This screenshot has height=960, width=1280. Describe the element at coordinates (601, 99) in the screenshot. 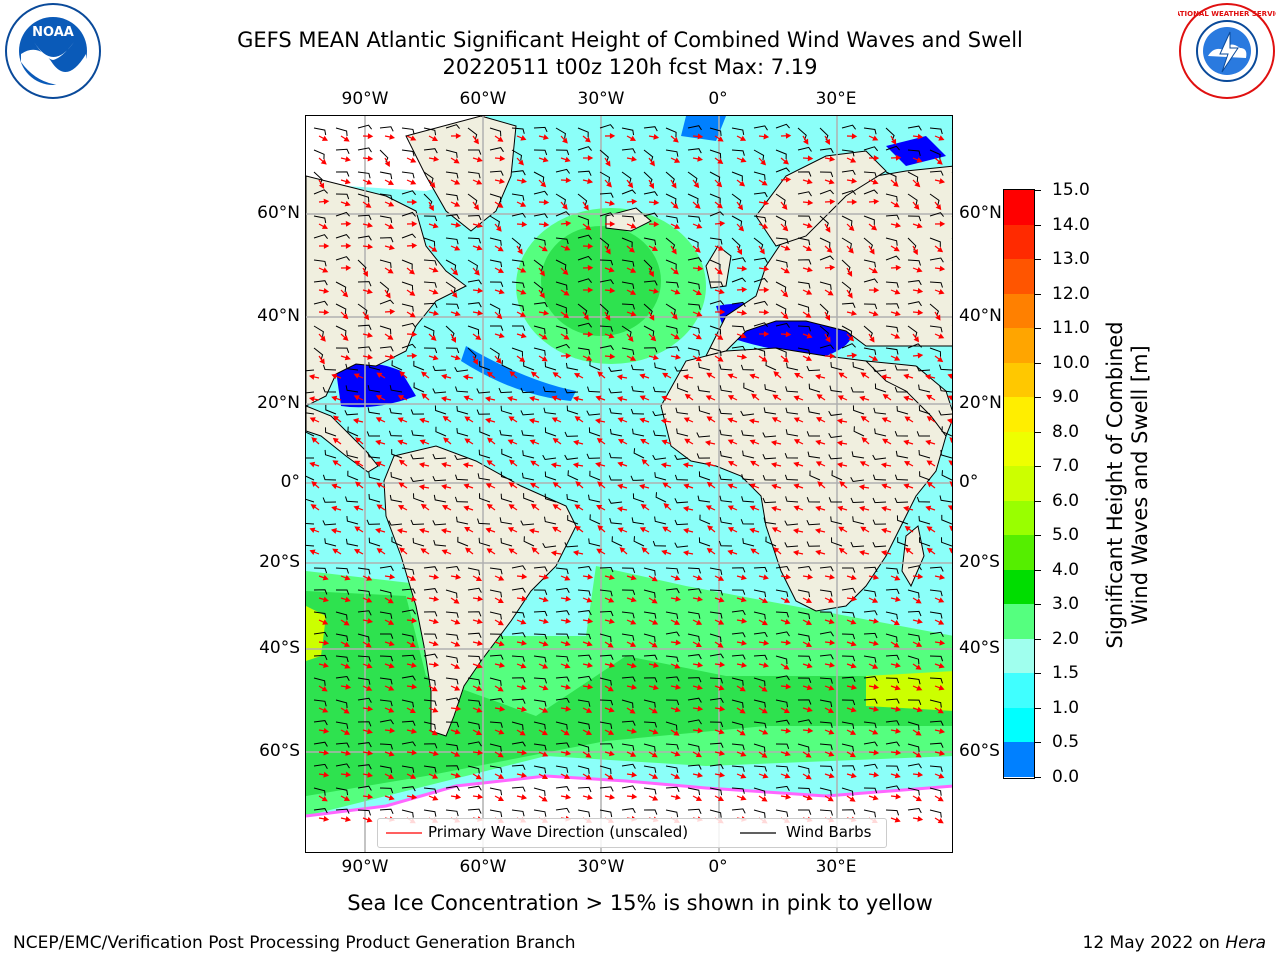

I see `lon-tick-top: 30°W` at that location.